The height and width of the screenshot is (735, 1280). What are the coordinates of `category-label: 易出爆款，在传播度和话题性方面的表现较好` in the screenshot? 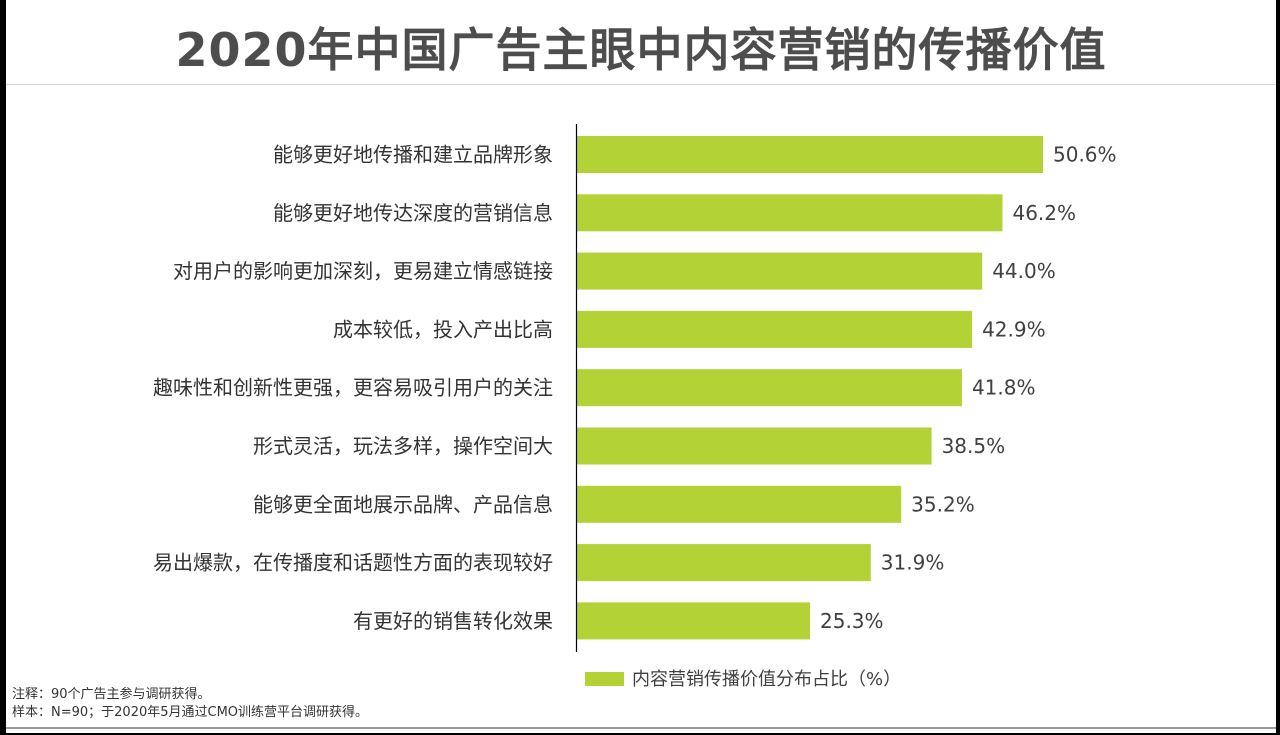 It's located at (353, 563).